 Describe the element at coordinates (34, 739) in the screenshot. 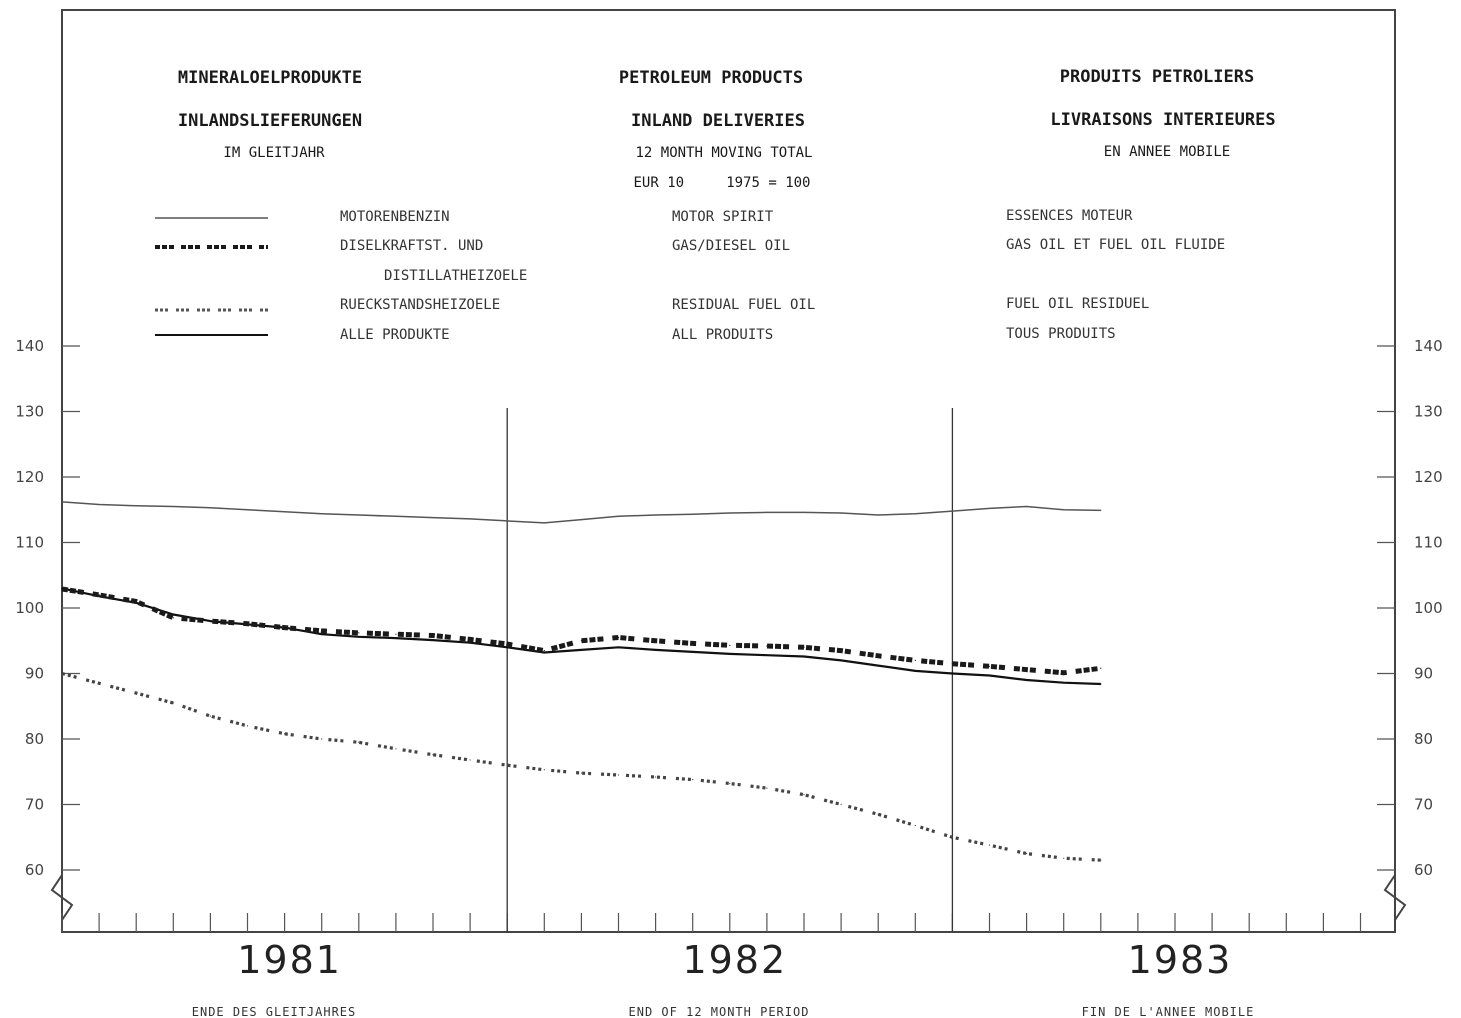

I see `y-tick-label-left: 80` at that location.